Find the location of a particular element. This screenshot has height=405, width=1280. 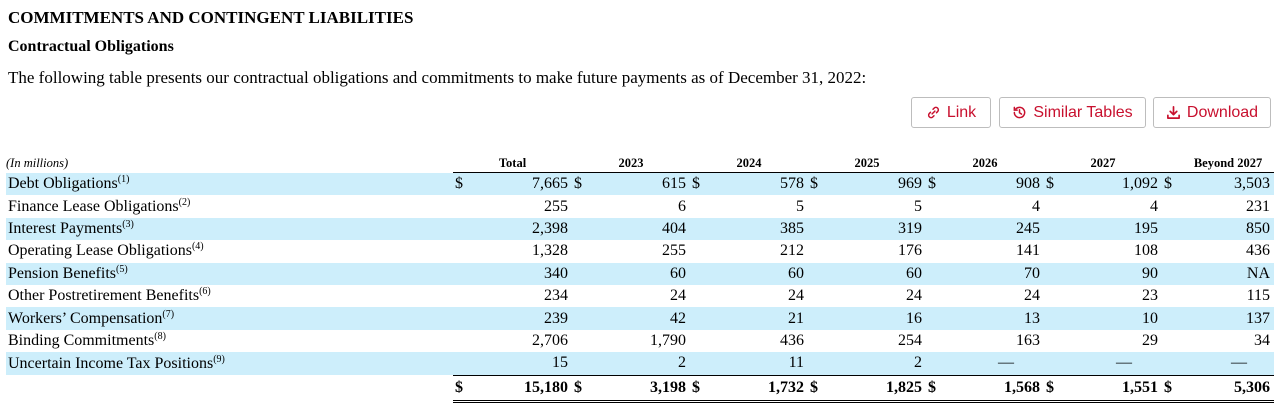

footnote-ref: (5) is located at coordinates (122, 269).